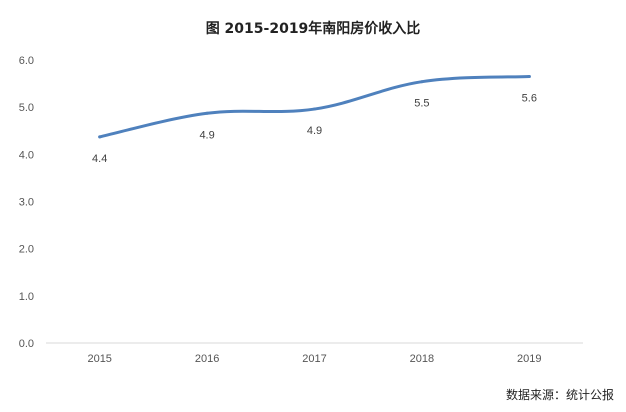 The image size is (626, 412). I want to click on data-label: 5.5, so click(421, 104).